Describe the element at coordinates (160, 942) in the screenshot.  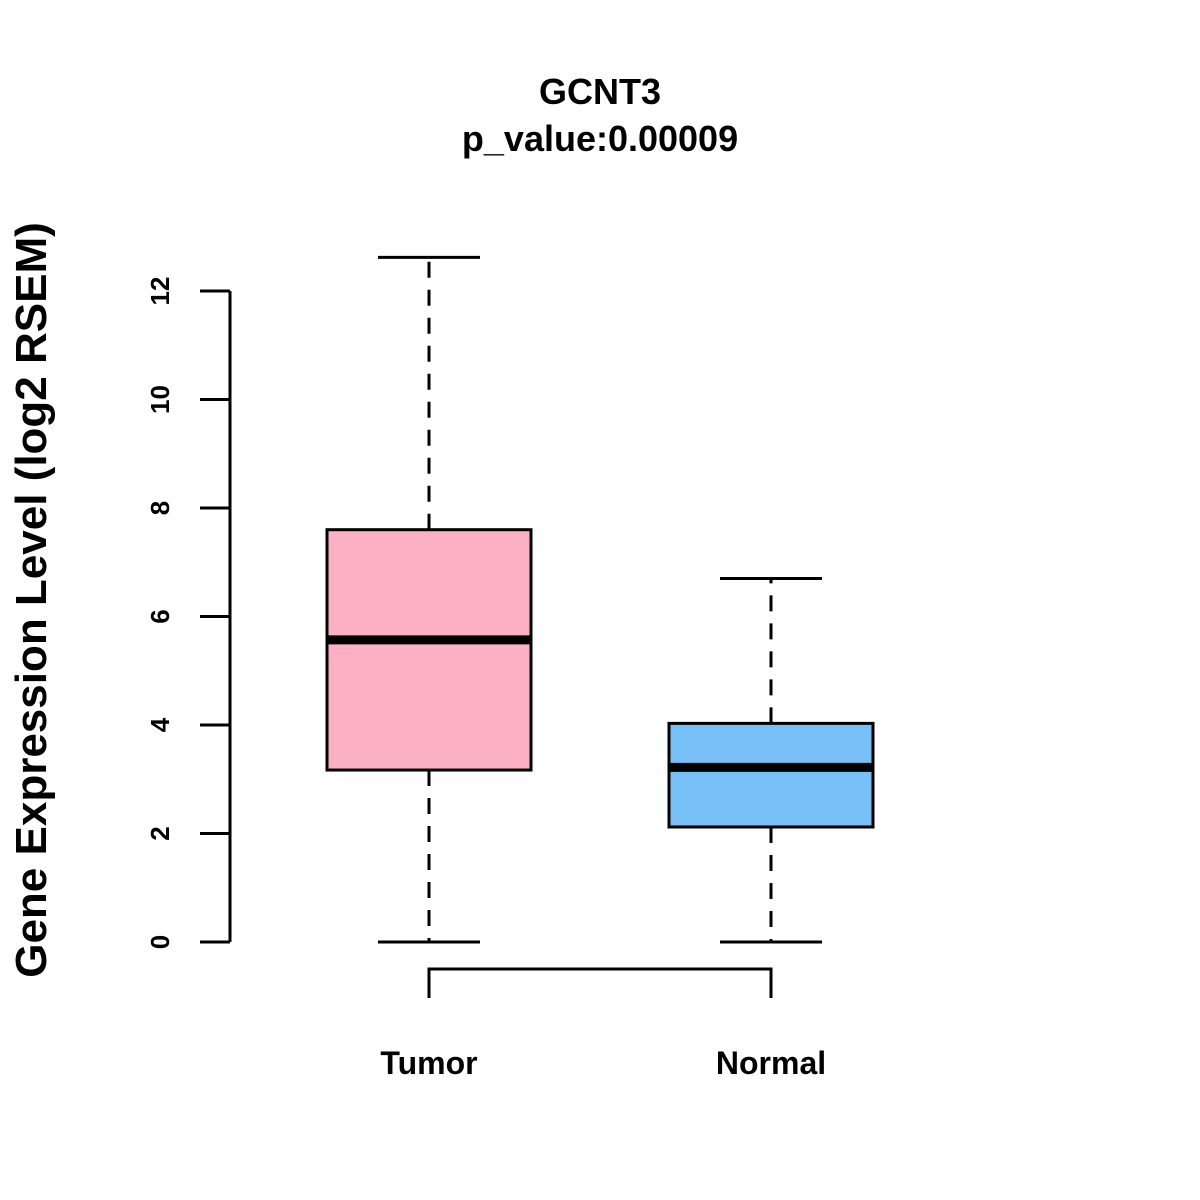
I see `y-tick-label: 0` at that location.